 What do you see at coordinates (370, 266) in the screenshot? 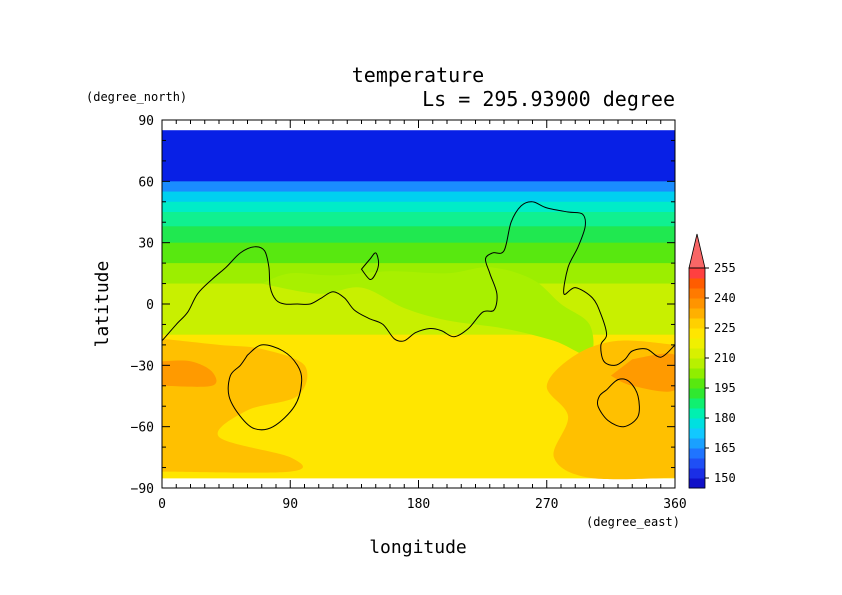
I see `contour-island` at bounding box center [370, 266].